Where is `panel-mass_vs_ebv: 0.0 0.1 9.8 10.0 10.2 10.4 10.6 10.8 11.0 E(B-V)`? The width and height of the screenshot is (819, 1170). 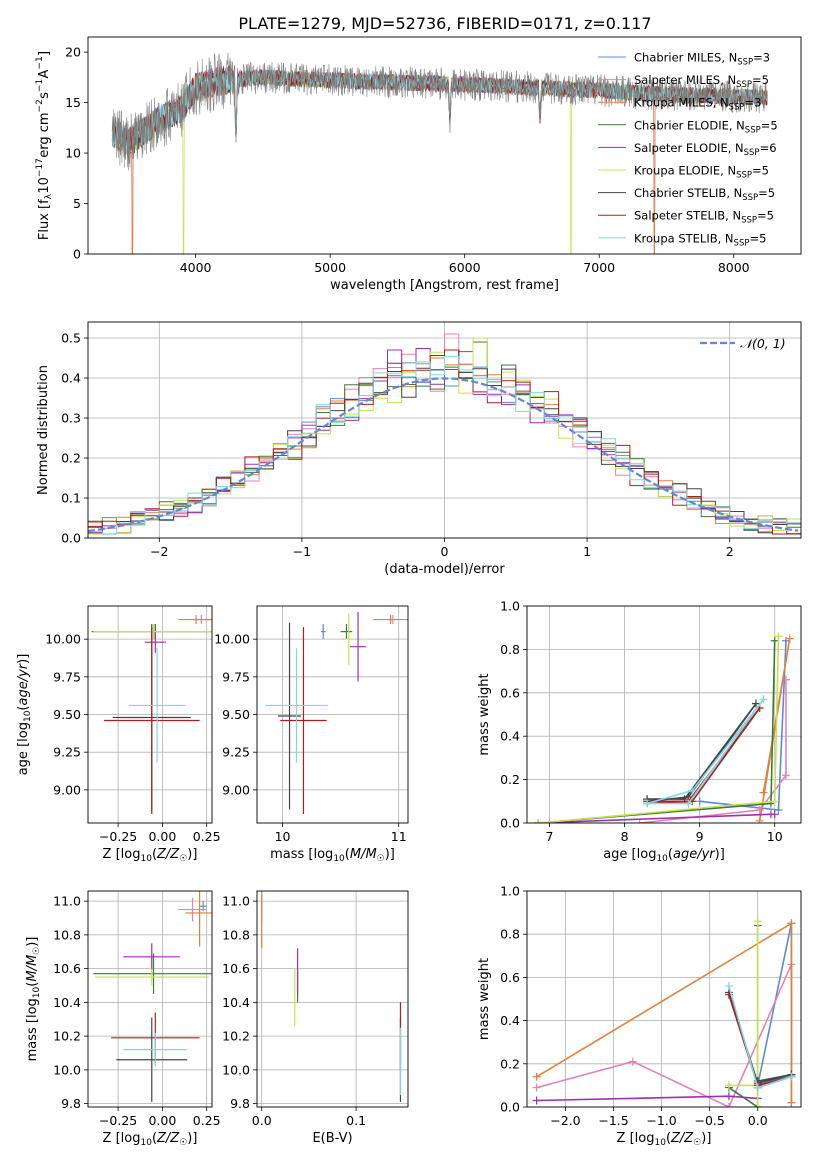 panel-mass_vs_ebv: 0.0 0.1 9.8 10.0 10.2 10.4 10.6 10.8 11.0 E(B-V) is located at coordinates (315, 1018).